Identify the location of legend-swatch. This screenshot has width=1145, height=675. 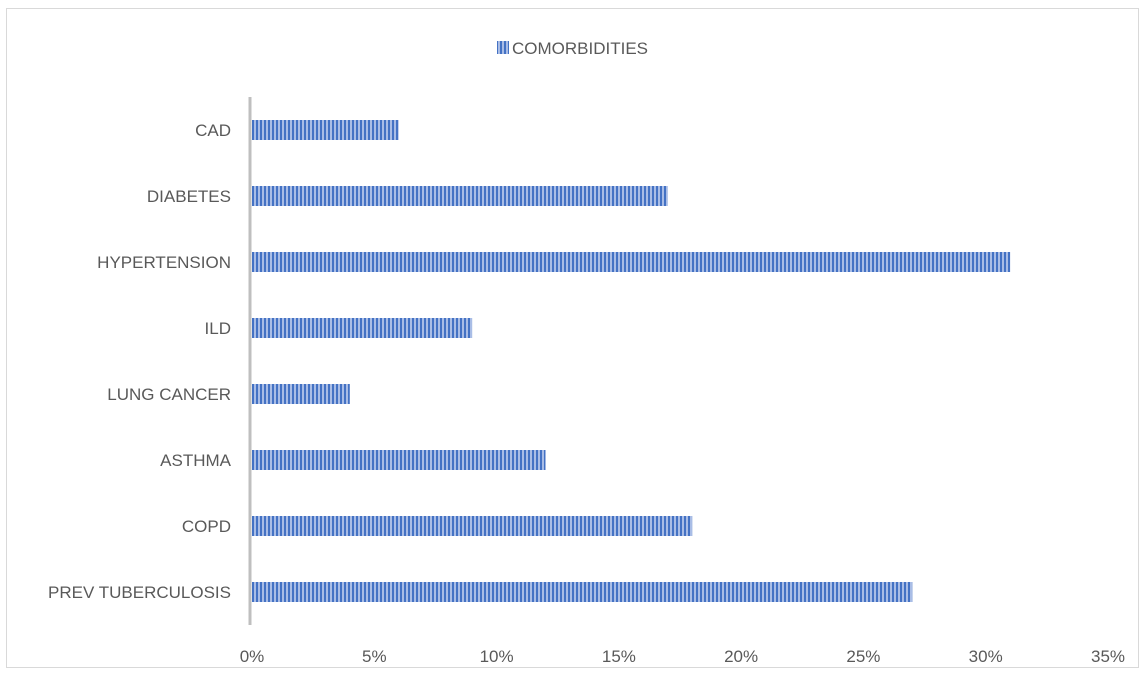
(503, 47).